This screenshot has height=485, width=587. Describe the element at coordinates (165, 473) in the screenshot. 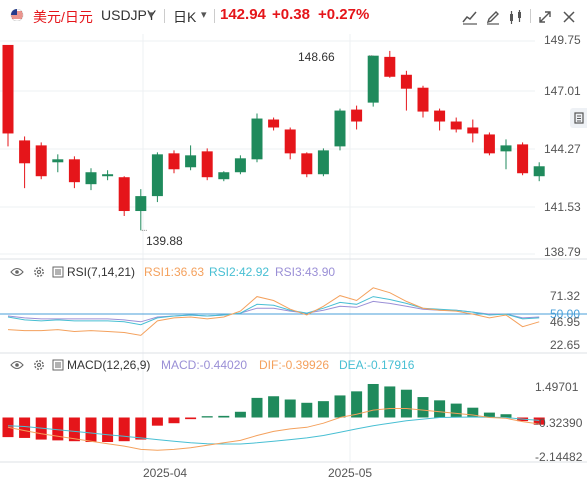

I see `x-axis-label: 2025-04` at that location.